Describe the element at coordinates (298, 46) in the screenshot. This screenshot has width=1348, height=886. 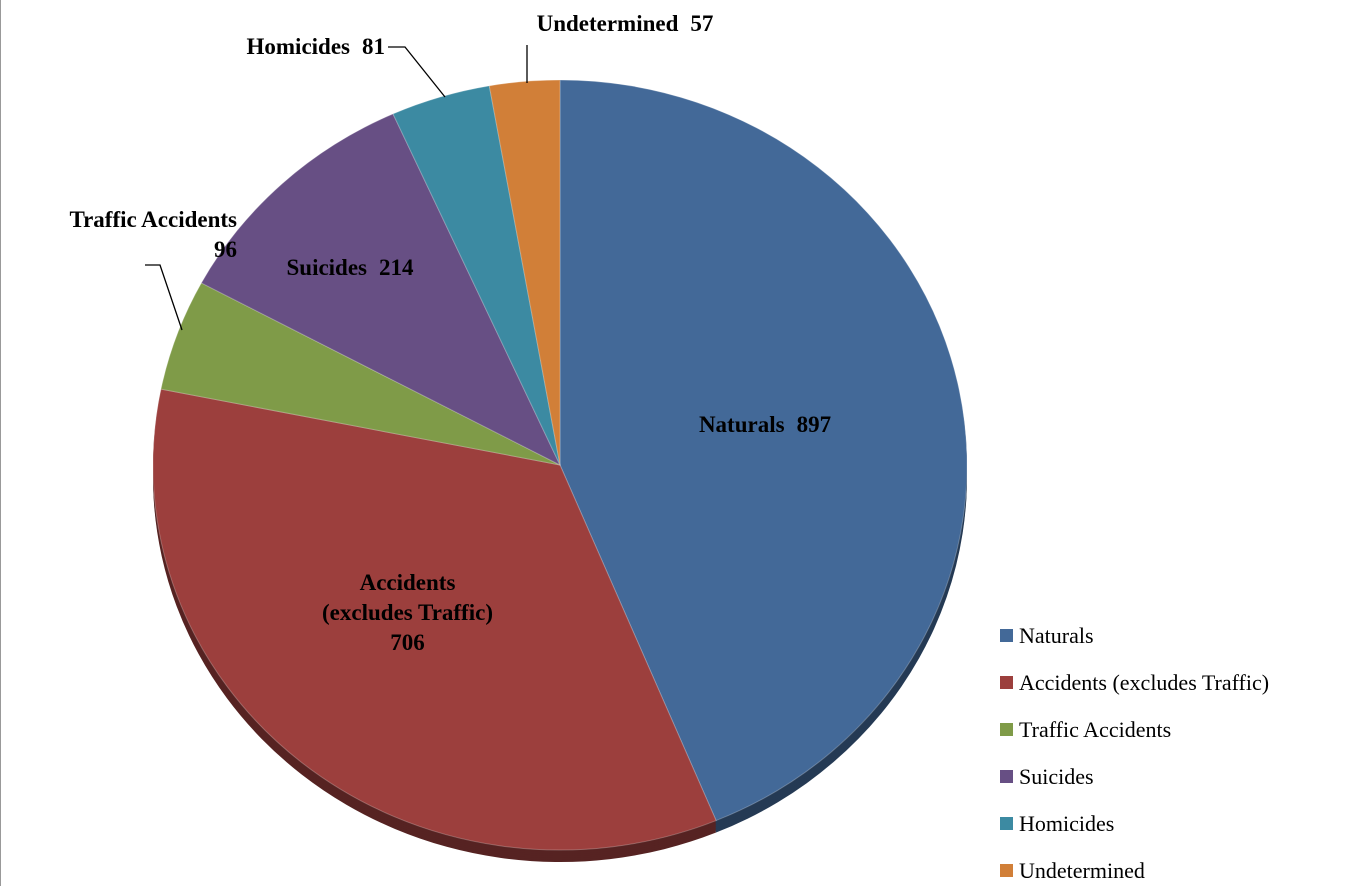
I see `data-label-name: Homicides` at that location.